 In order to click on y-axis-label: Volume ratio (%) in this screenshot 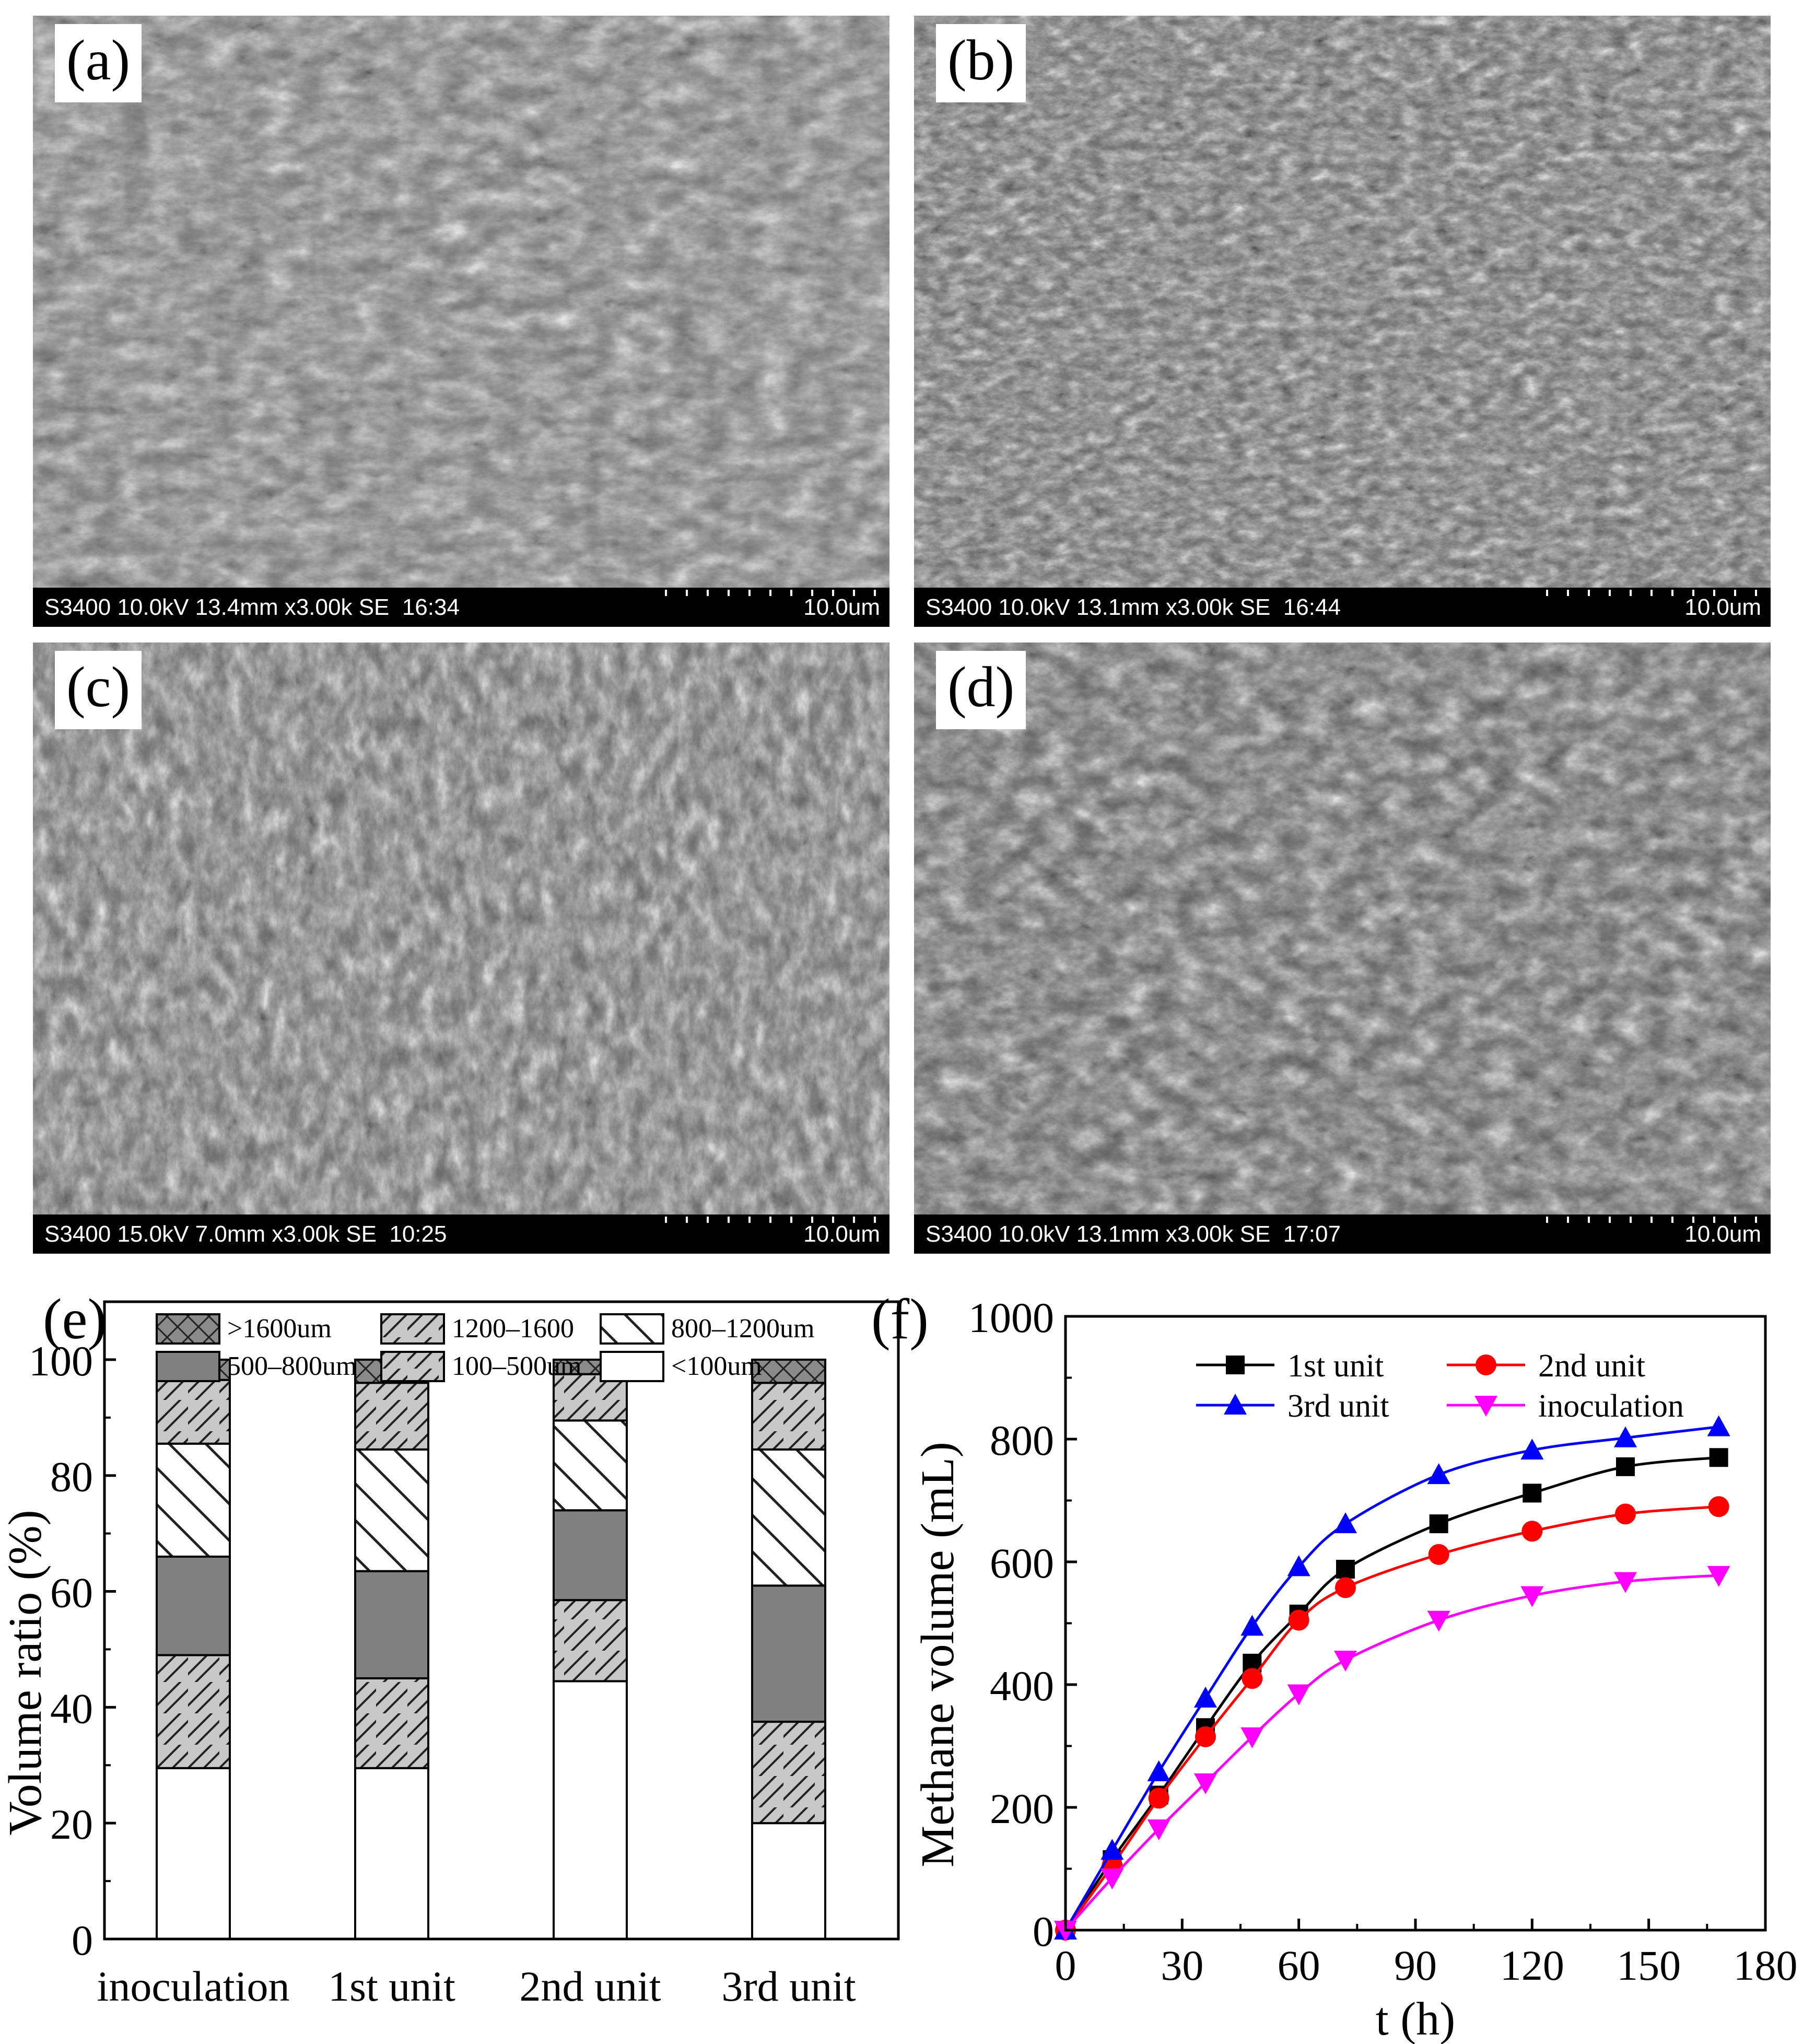, I will do `click(26, 1672)`.